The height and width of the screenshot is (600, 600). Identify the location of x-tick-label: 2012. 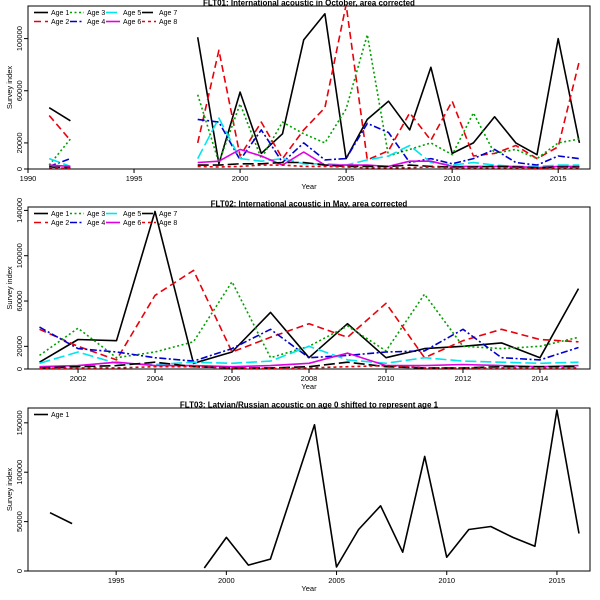
(463, 378).